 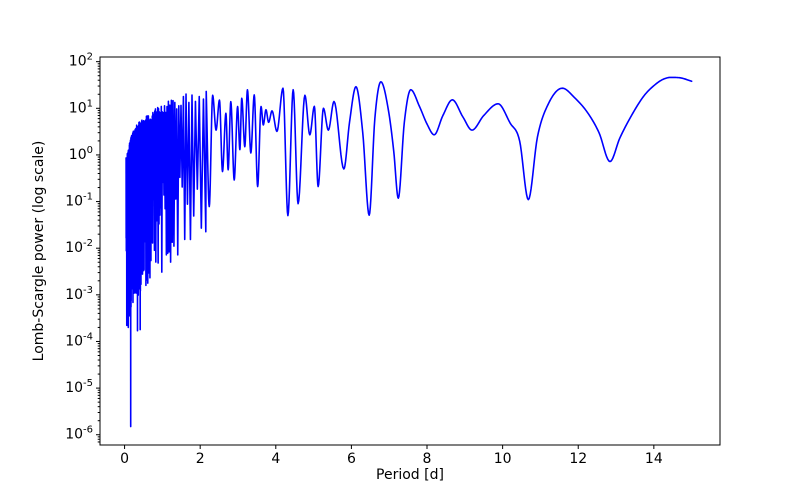 What do you see at coordinates (410, 475) in the screenshot?
I see `x-axis-label: Period [d]` at bounding box center [410, 475].